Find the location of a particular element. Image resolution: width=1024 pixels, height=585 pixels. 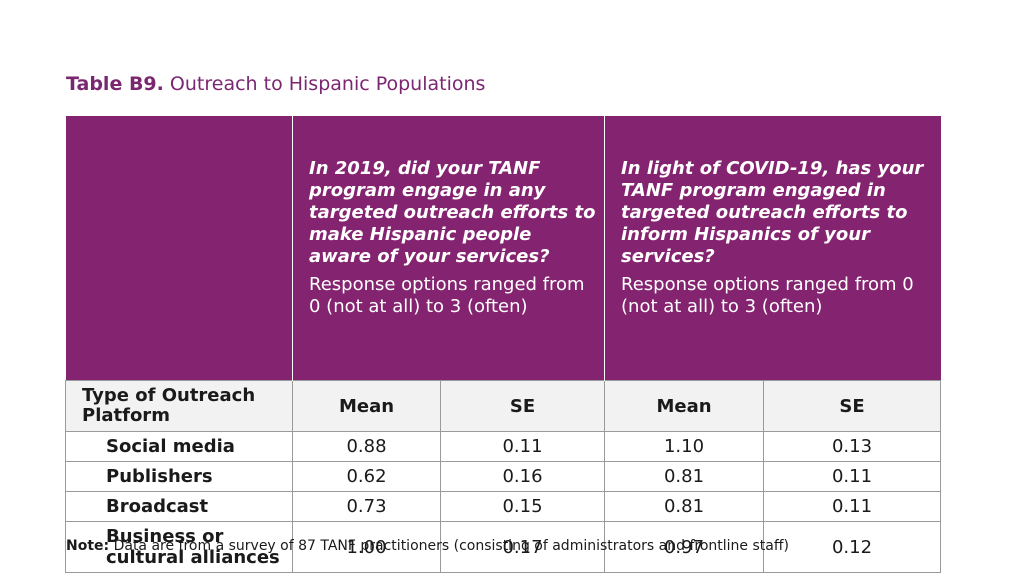

row-label: Publishers is located at coordinates (179, 476).